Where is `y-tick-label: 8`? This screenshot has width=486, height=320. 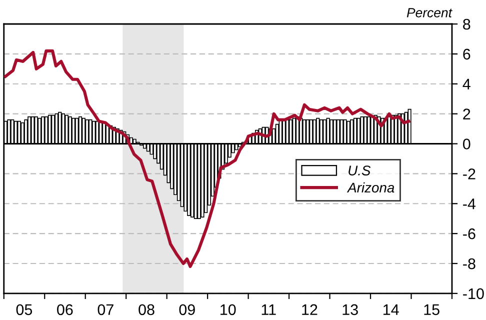
y-tick-label: 8 is located at coordinates (466, 24).